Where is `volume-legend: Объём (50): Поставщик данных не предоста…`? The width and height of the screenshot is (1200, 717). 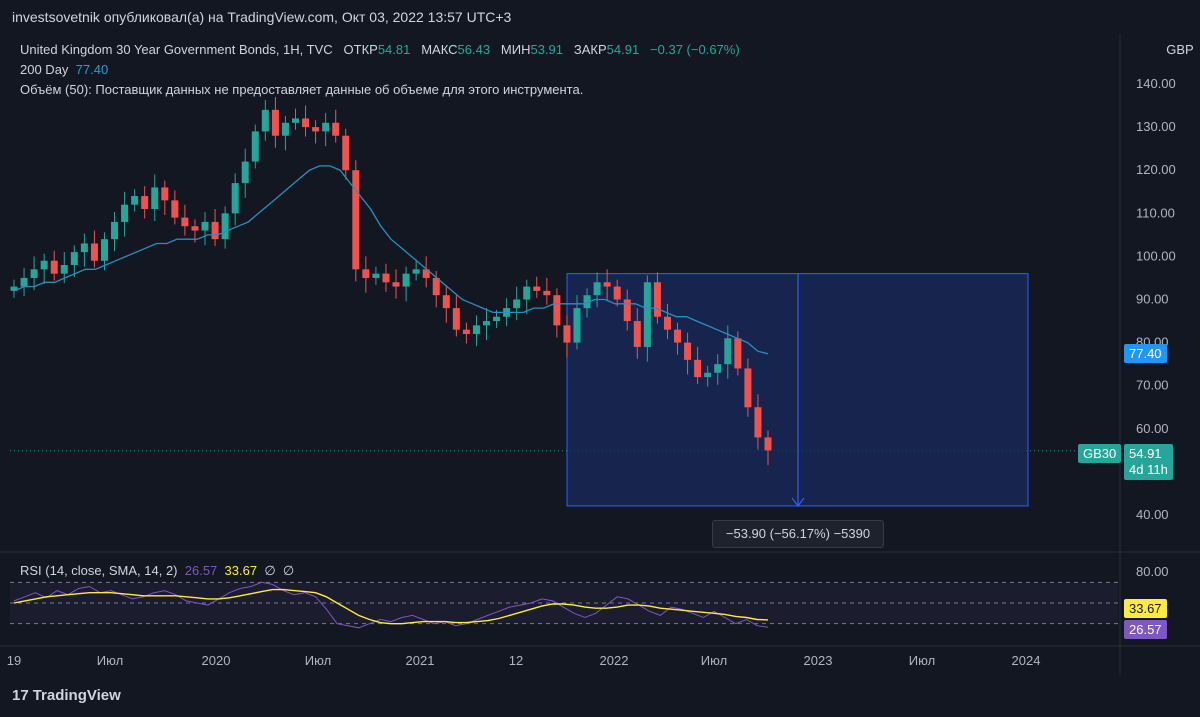
volume-legend: Объём (50): Поставщик данных не предоста… is located at coordinates (301, 89).